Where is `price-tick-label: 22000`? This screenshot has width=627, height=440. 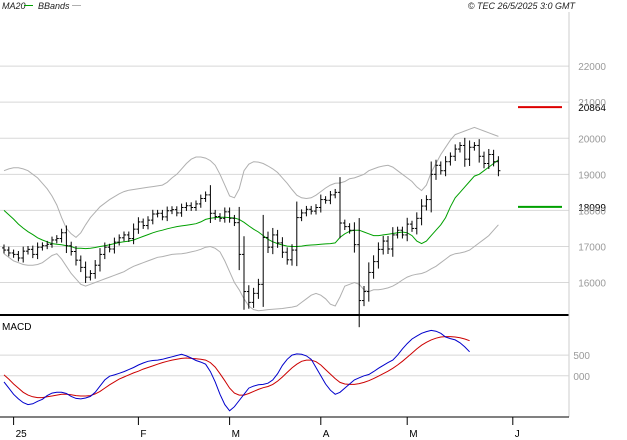
price-tick-label: 22000 is located at coordinates (592, 67).